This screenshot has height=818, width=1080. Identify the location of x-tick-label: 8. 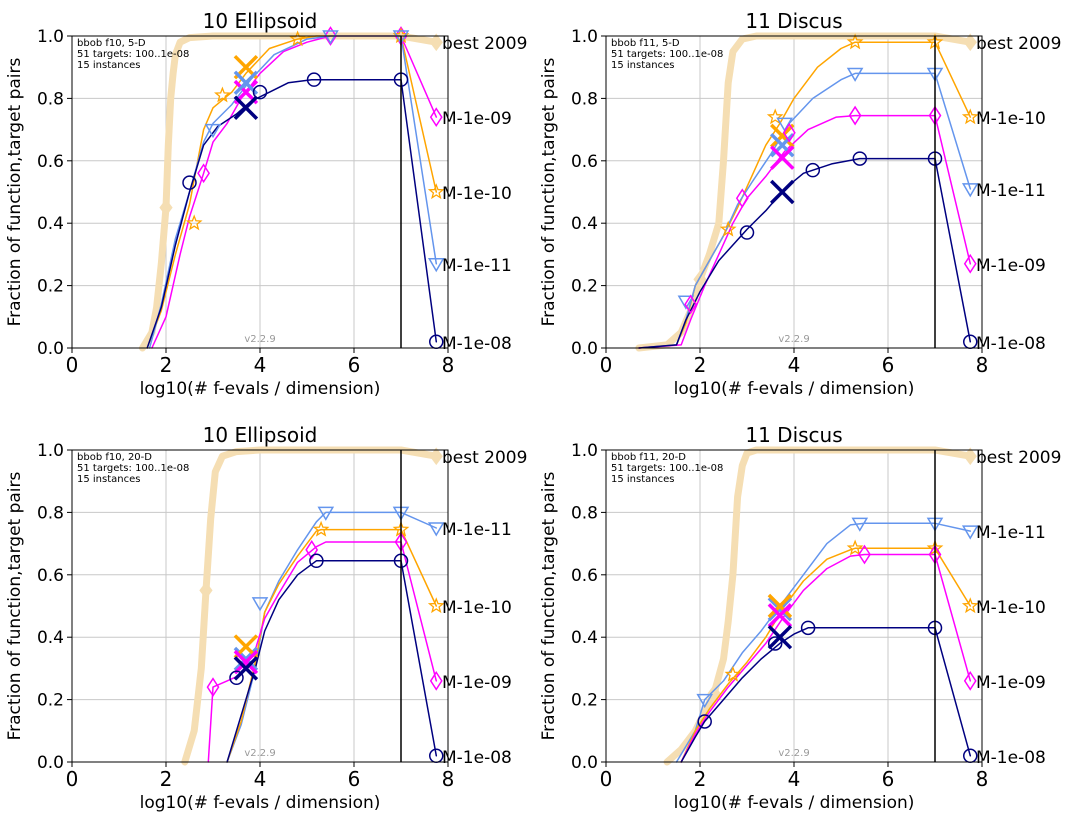
(448, 365).